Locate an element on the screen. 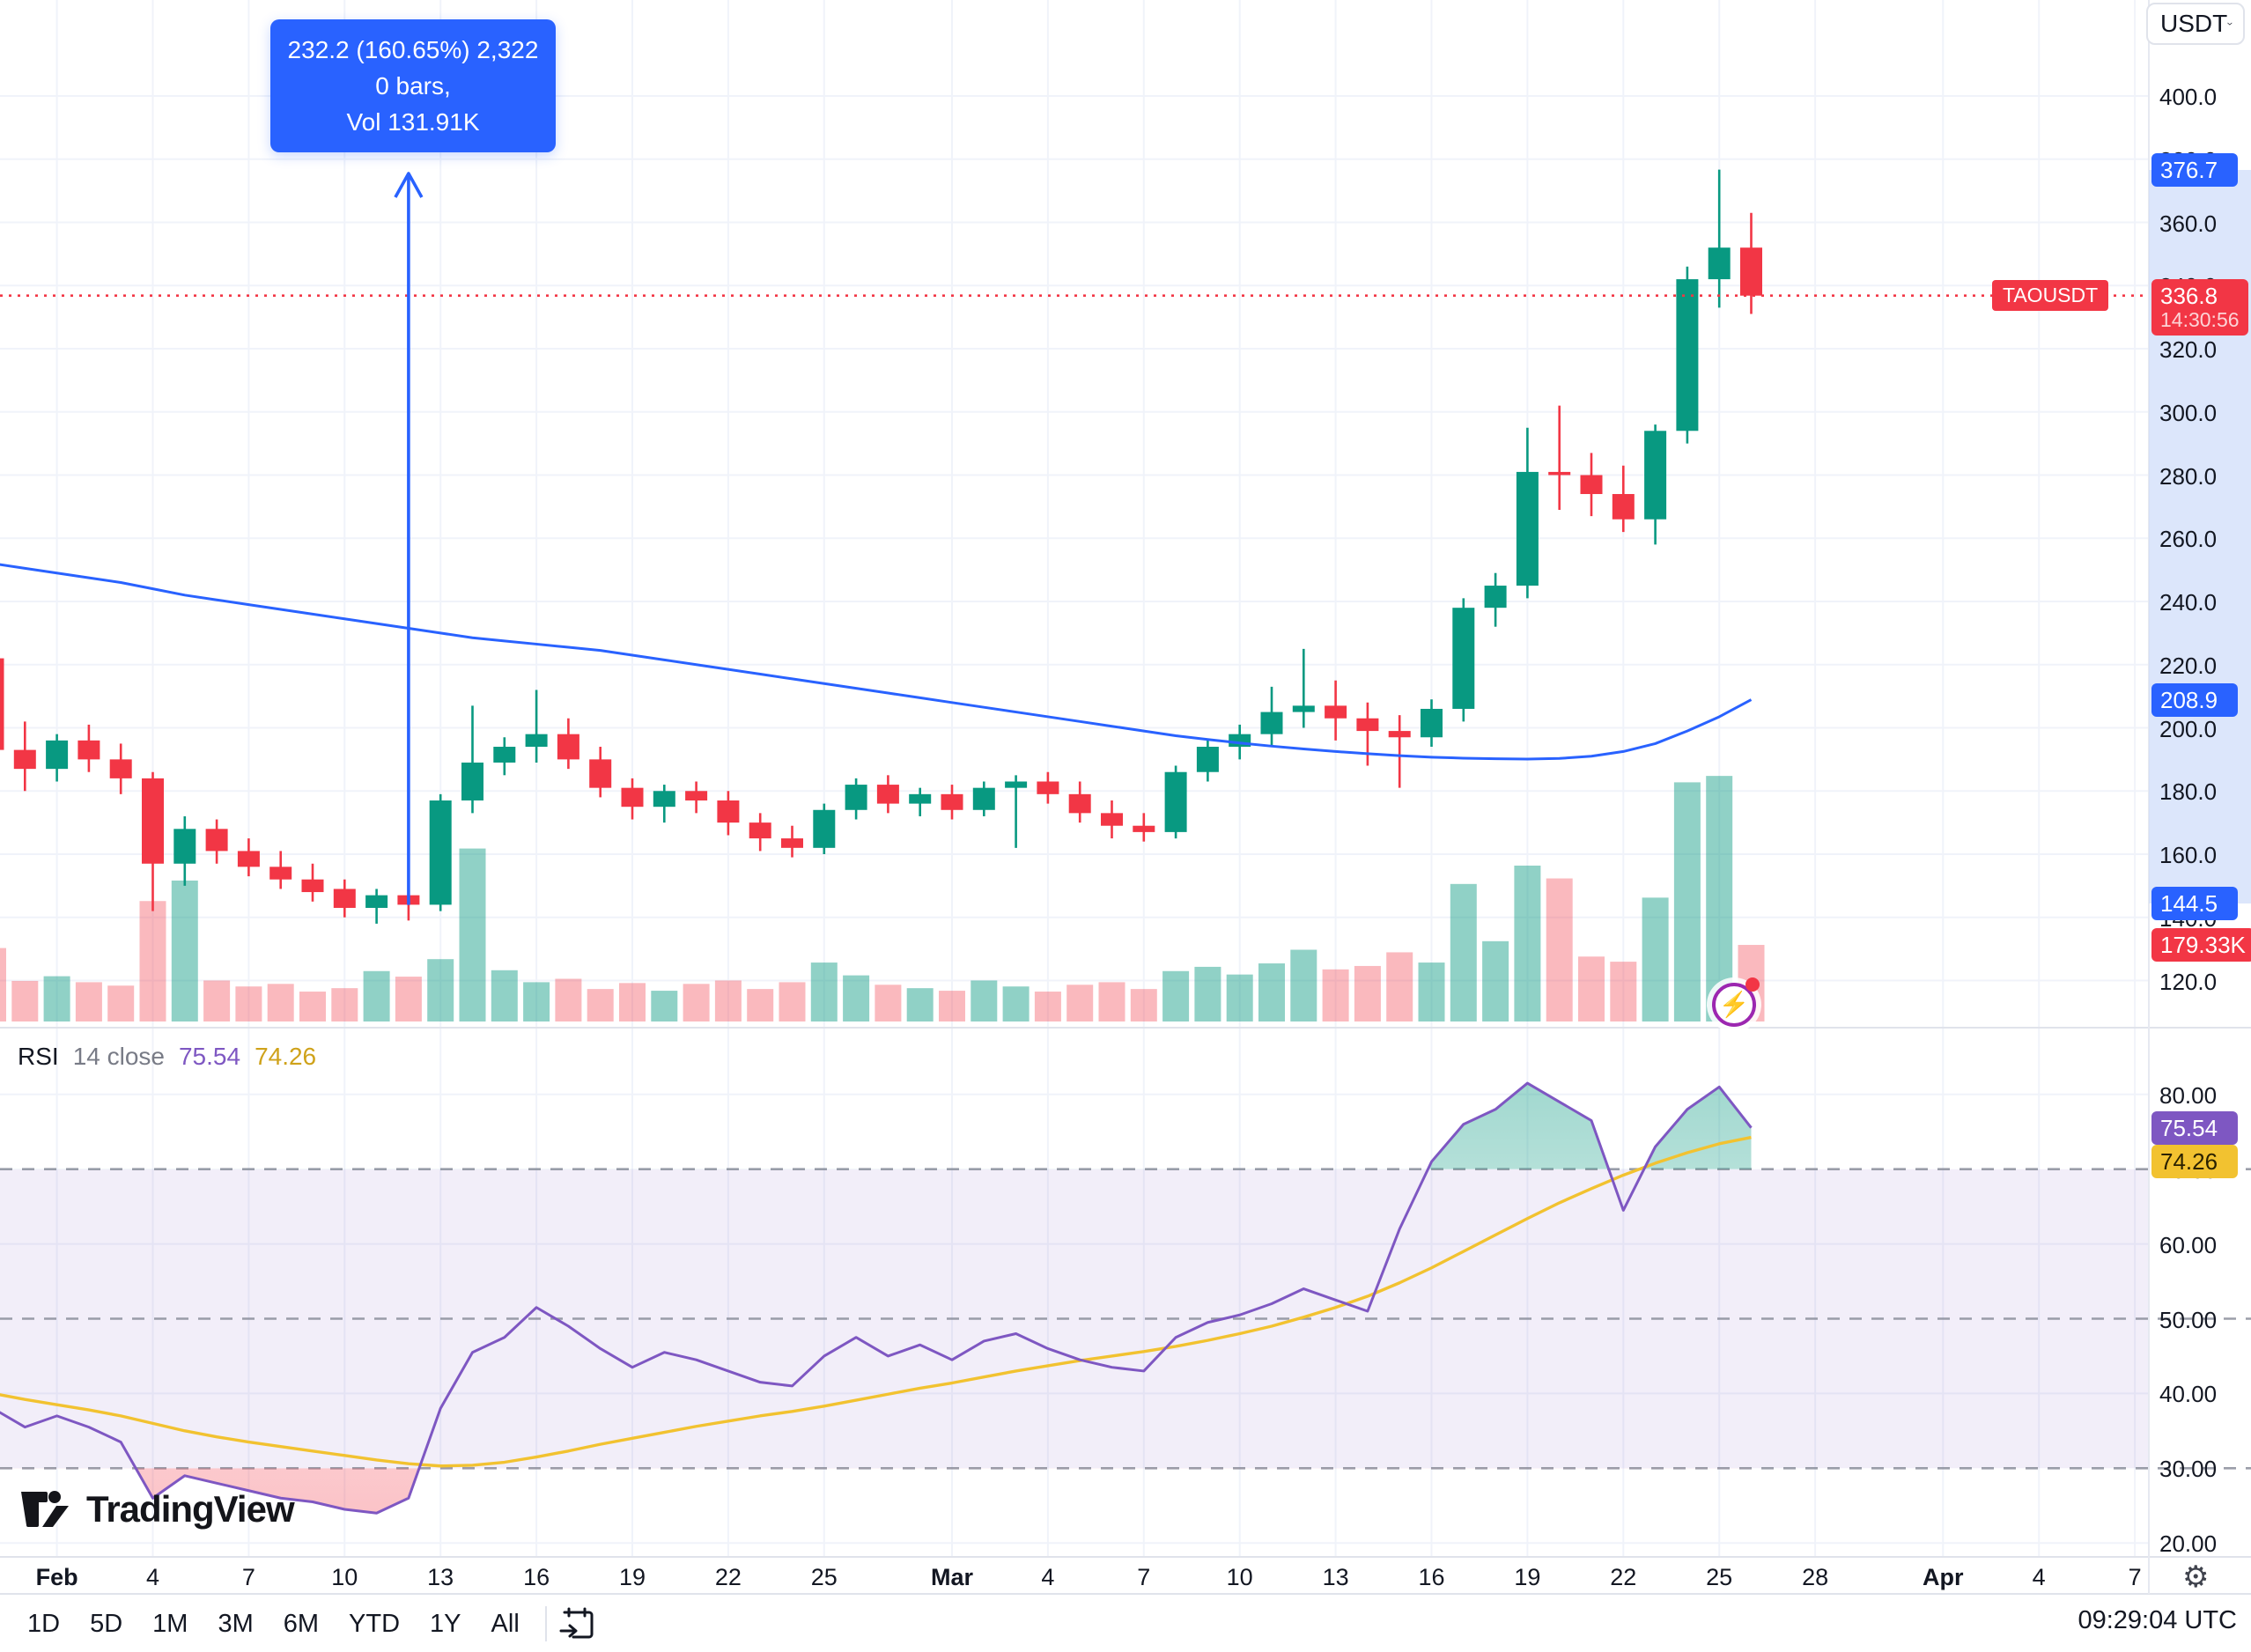 The height and width of the screenshot is (1652, 2251). price-axis-tick: 160.0 is located at coordinates (2188, 855).